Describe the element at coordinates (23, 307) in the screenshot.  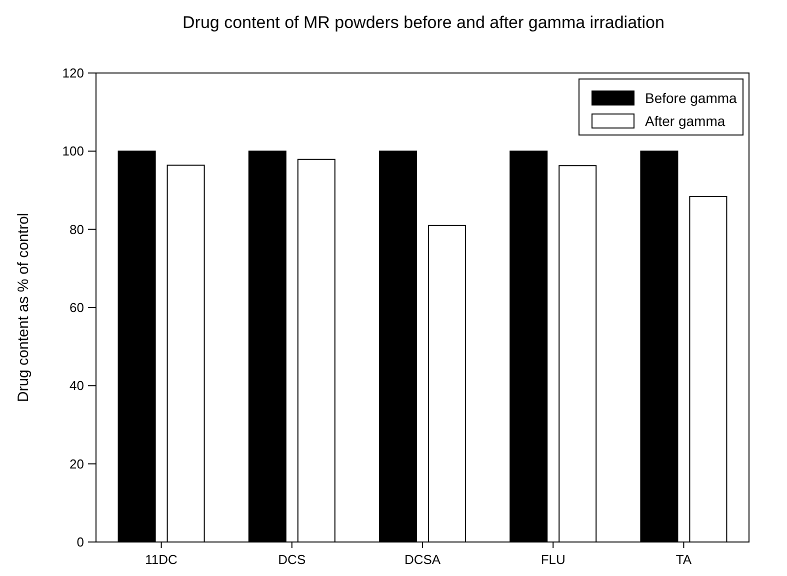
I see `y-axis-title: Drug content as % of control` at that location.